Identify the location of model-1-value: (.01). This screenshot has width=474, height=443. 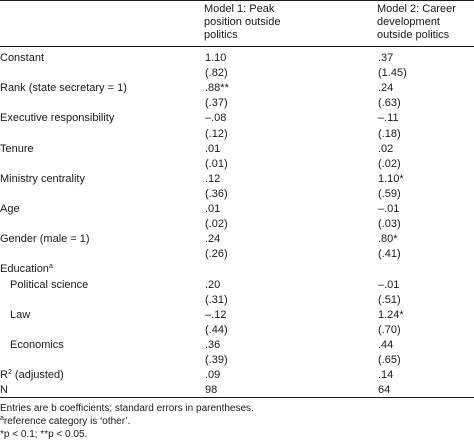
(216, 163).